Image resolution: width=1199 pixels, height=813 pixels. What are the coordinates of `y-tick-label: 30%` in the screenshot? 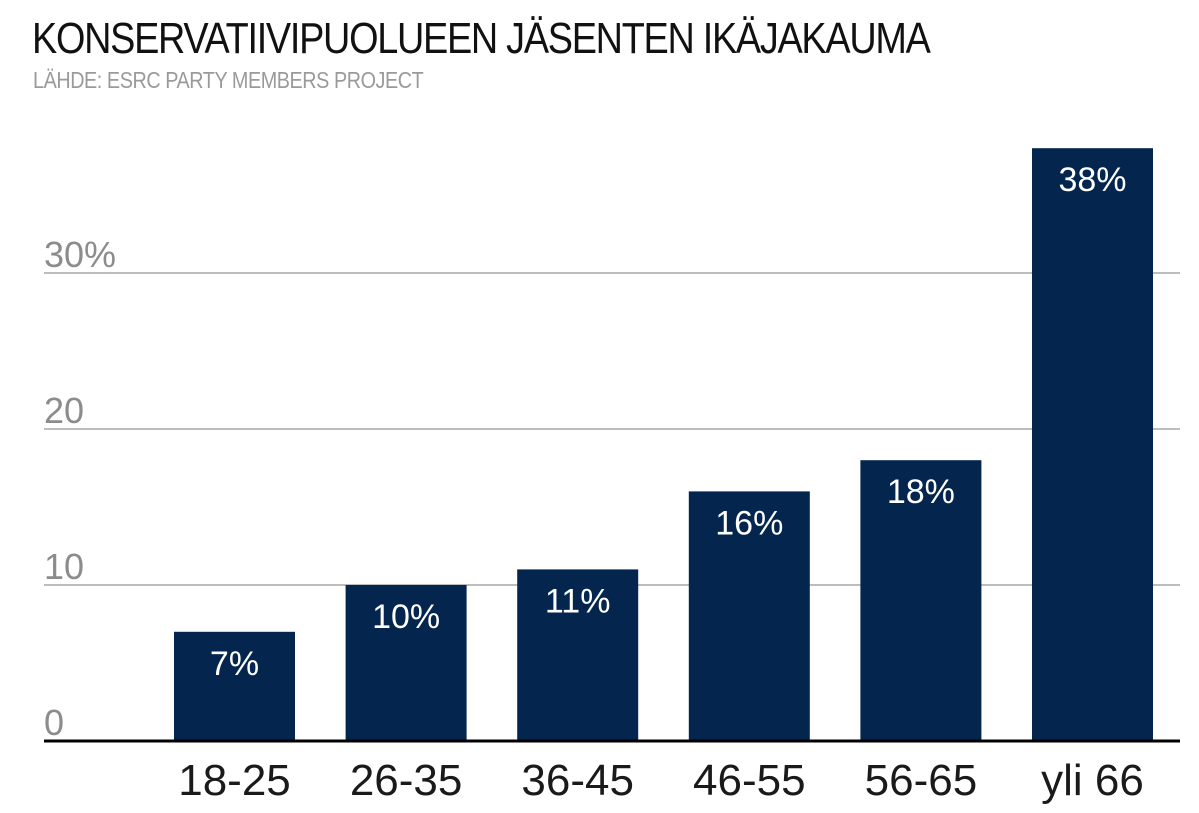 It's located at (80, 254).